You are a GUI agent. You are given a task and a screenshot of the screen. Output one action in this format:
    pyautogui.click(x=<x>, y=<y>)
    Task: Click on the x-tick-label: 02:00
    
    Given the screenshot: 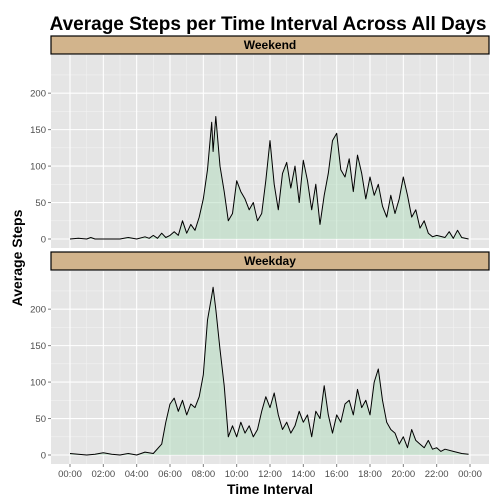 What is the action you would take?
    pyautogui.click(x=103, y=474)
    